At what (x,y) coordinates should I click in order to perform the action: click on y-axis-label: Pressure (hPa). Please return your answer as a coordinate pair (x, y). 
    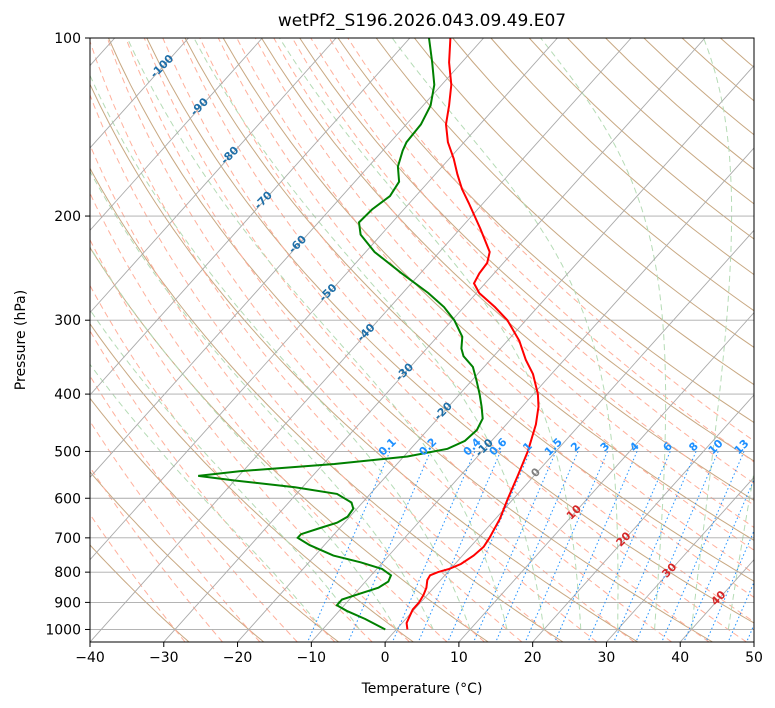
    Looking at the image, I should click on (21, 340).